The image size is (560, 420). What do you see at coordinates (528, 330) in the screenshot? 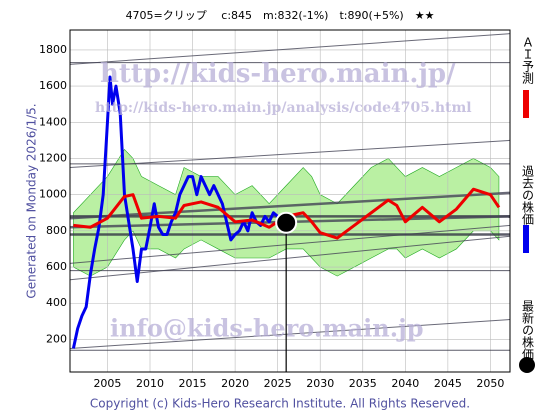
I see `legend-label: 最新の株価` at bounding box center [528, 330].